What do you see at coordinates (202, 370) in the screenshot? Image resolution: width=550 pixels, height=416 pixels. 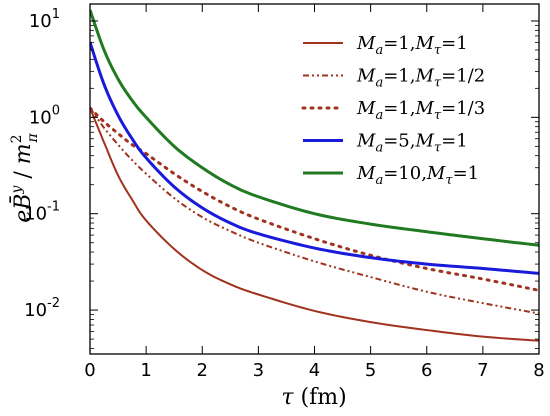 I see `x-tick-label: 2` at bounding box center [202, 370].